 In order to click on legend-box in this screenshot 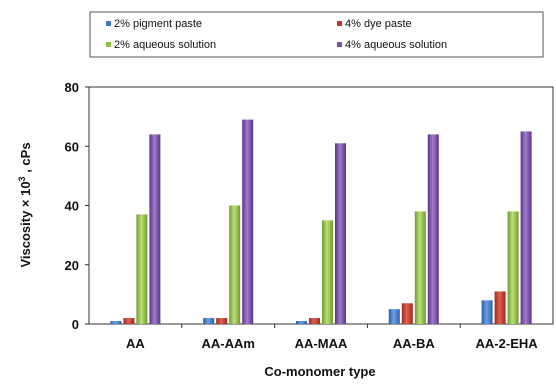, I will do `click(316, 34)`.